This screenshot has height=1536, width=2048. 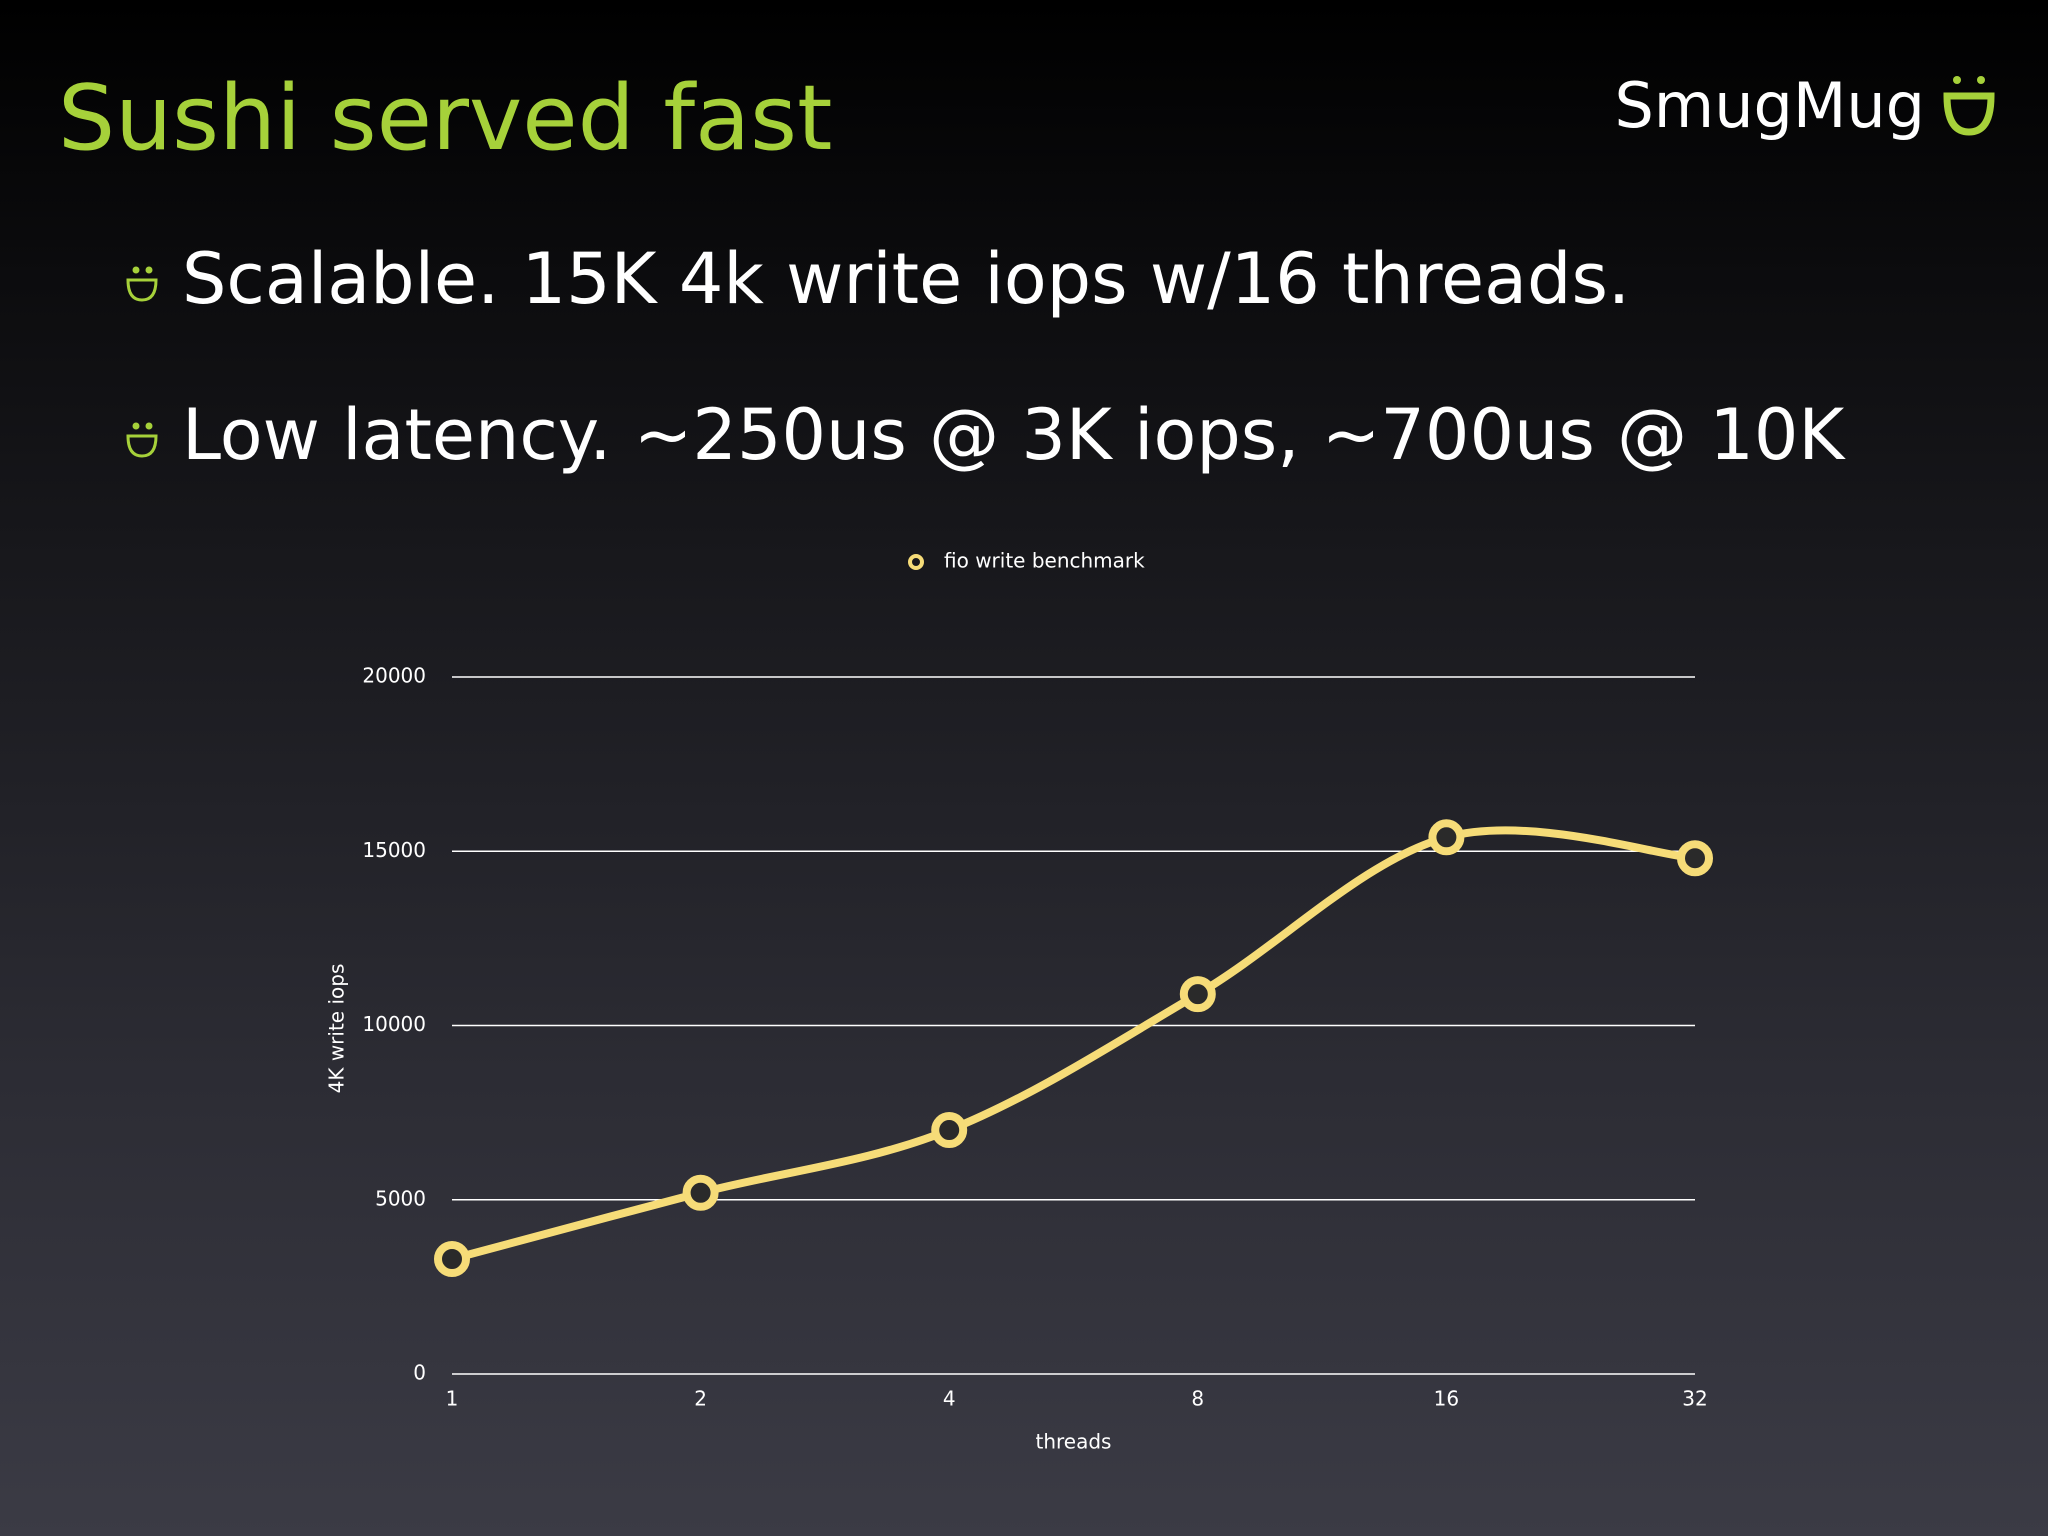 I want to click on x-tick-label: 4, so click(x=949, y=1399).